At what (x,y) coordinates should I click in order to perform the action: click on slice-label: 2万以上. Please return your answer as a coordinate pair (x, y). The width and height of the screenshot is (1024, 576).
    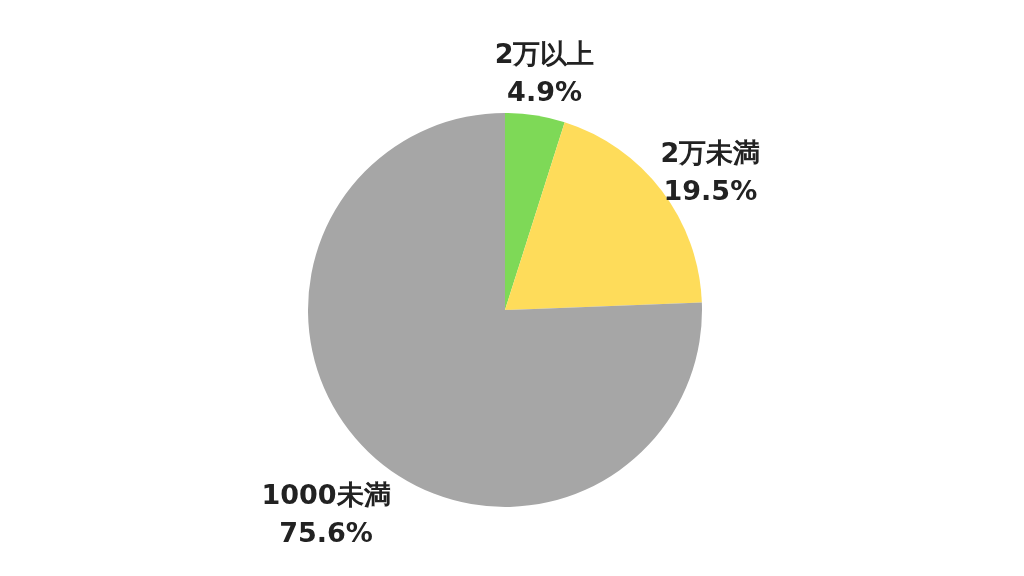
    Looking at the image, I should click on (544, 54).